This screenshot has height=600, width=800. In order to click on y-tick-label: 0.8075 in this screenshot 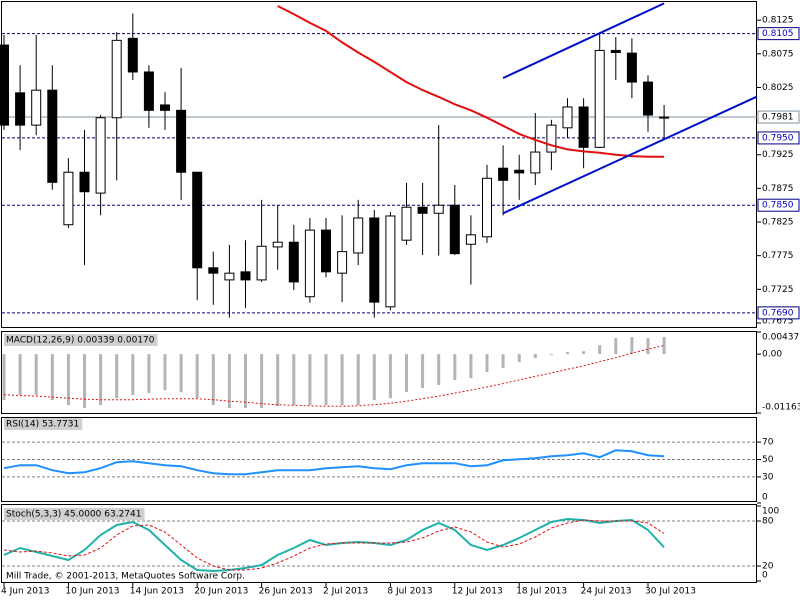, I will do `click(778, 54)`.